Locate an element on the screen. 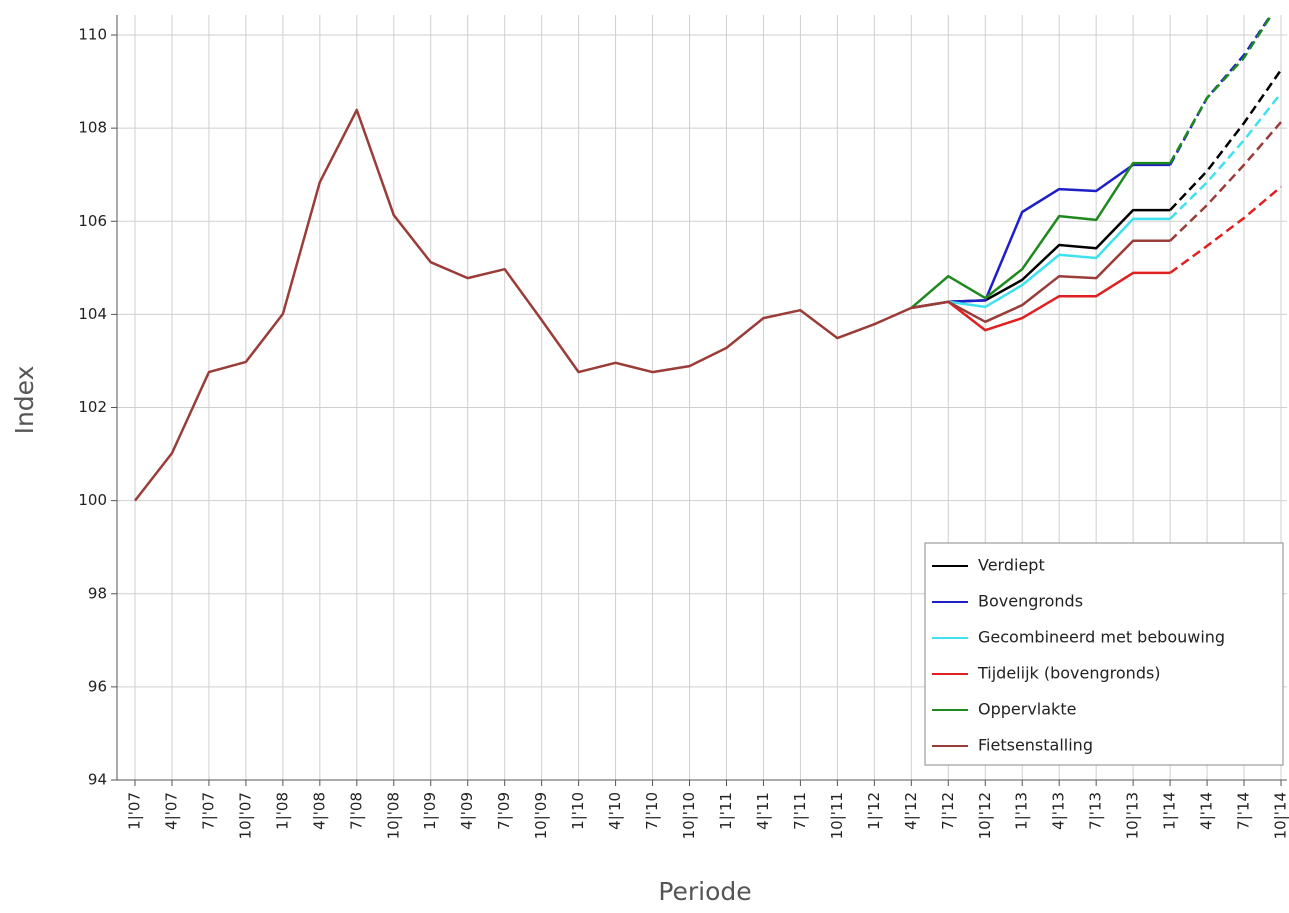 The image size is (1289, 913). x-tick-label: 10|'08 is located at coordinates (393, 815).